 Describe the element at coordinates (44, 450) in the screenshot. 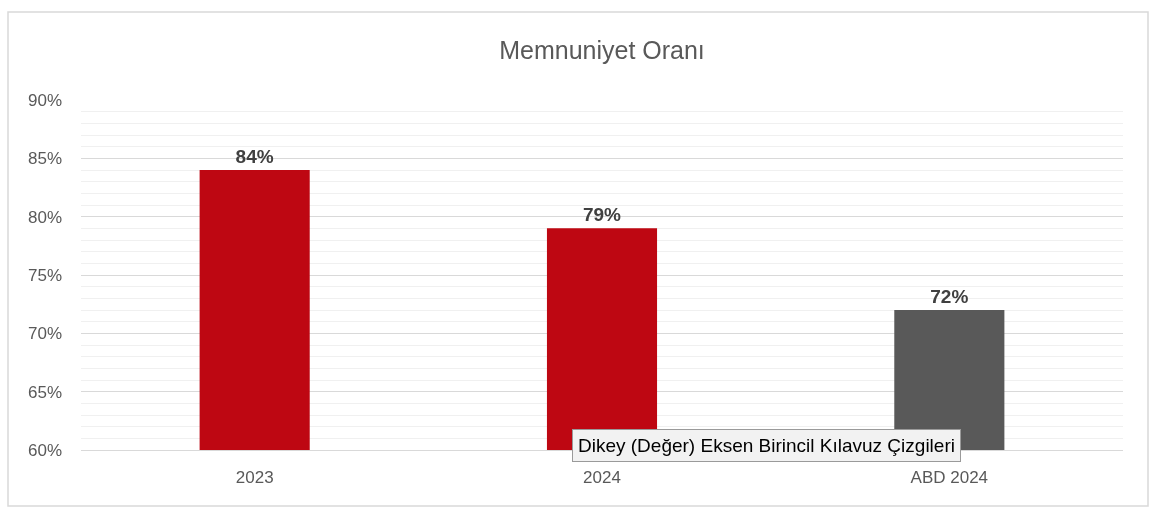

I see `y-tick-label: 60%` at that location.